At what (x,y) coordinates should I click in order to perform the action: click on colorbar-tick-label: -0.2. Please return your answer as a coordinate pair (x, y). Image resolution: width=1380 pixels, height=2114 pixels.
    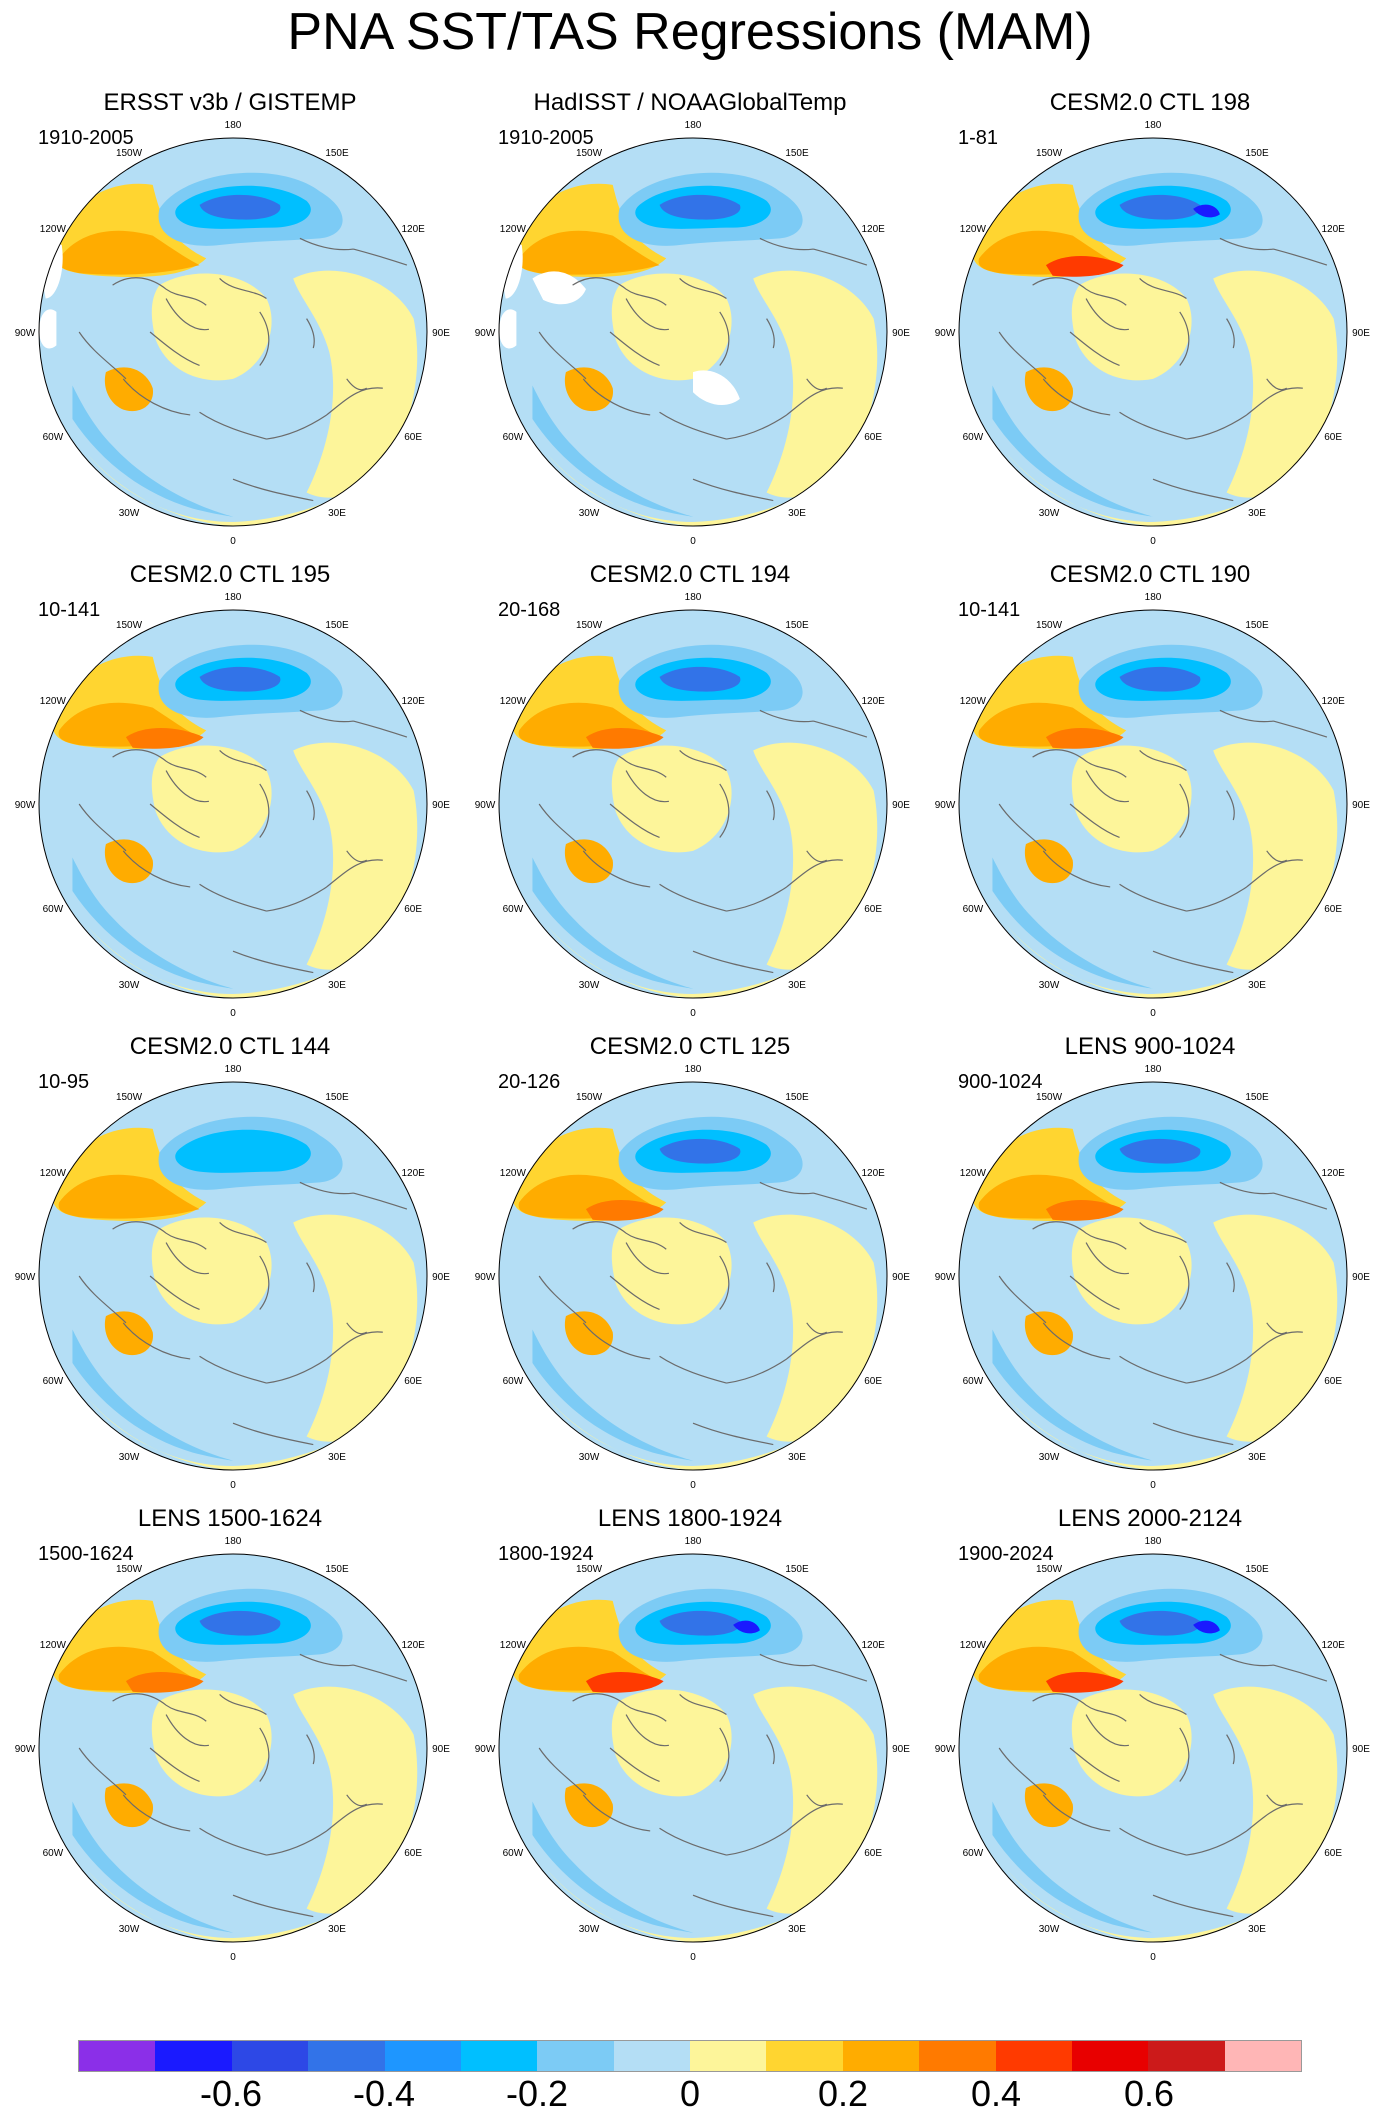
    Looking at the image, I should click on (537, 2093).